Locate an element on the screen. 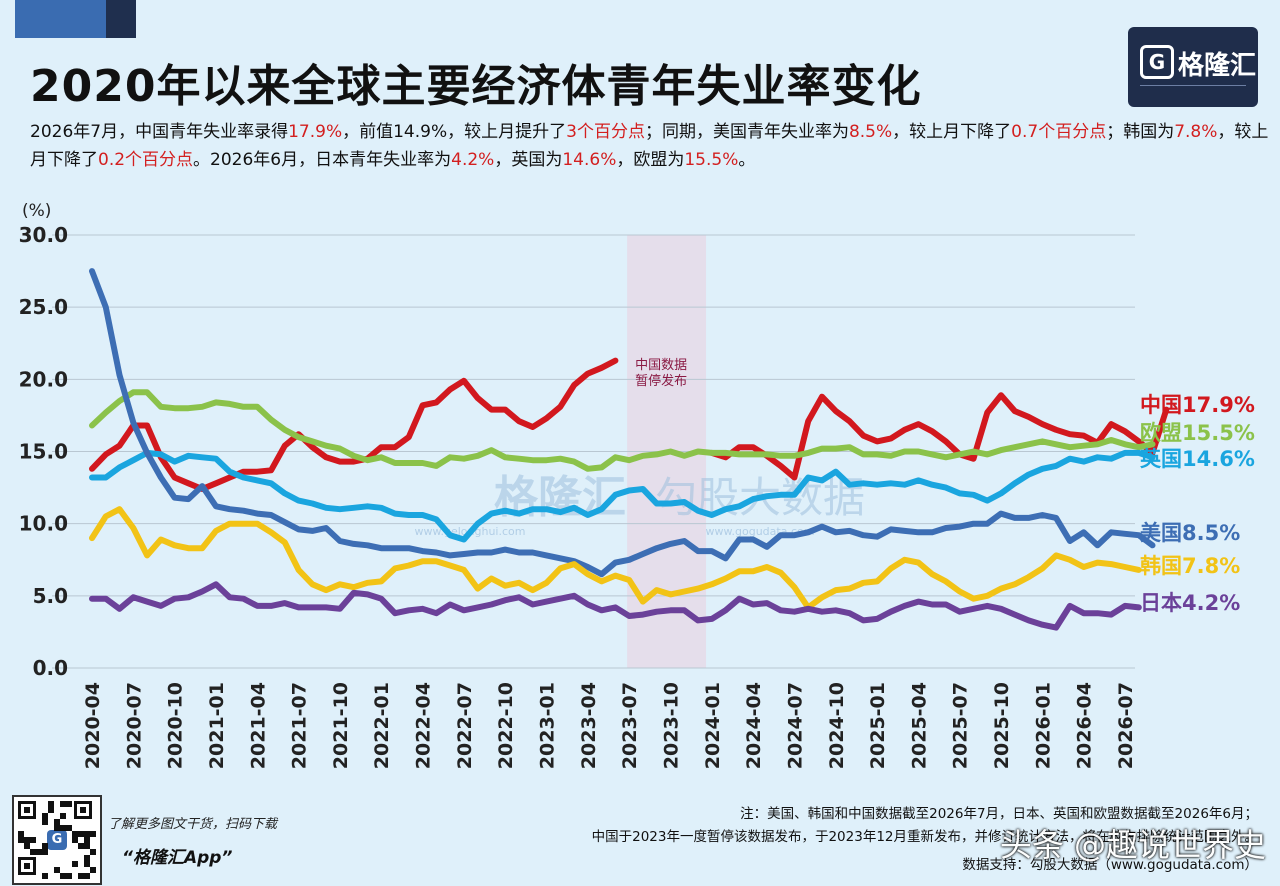  series-label-韩国: 韩国7.8% is located at coordinates (1190, 566).